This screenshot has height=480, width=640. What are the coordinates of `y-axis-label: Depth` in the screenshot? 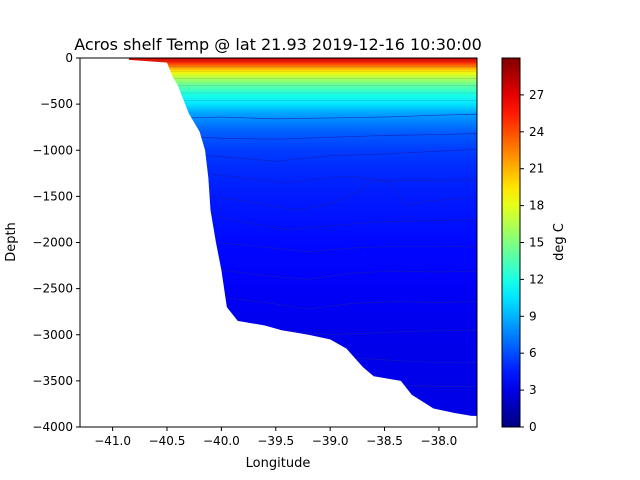 It's located at (11, 242).